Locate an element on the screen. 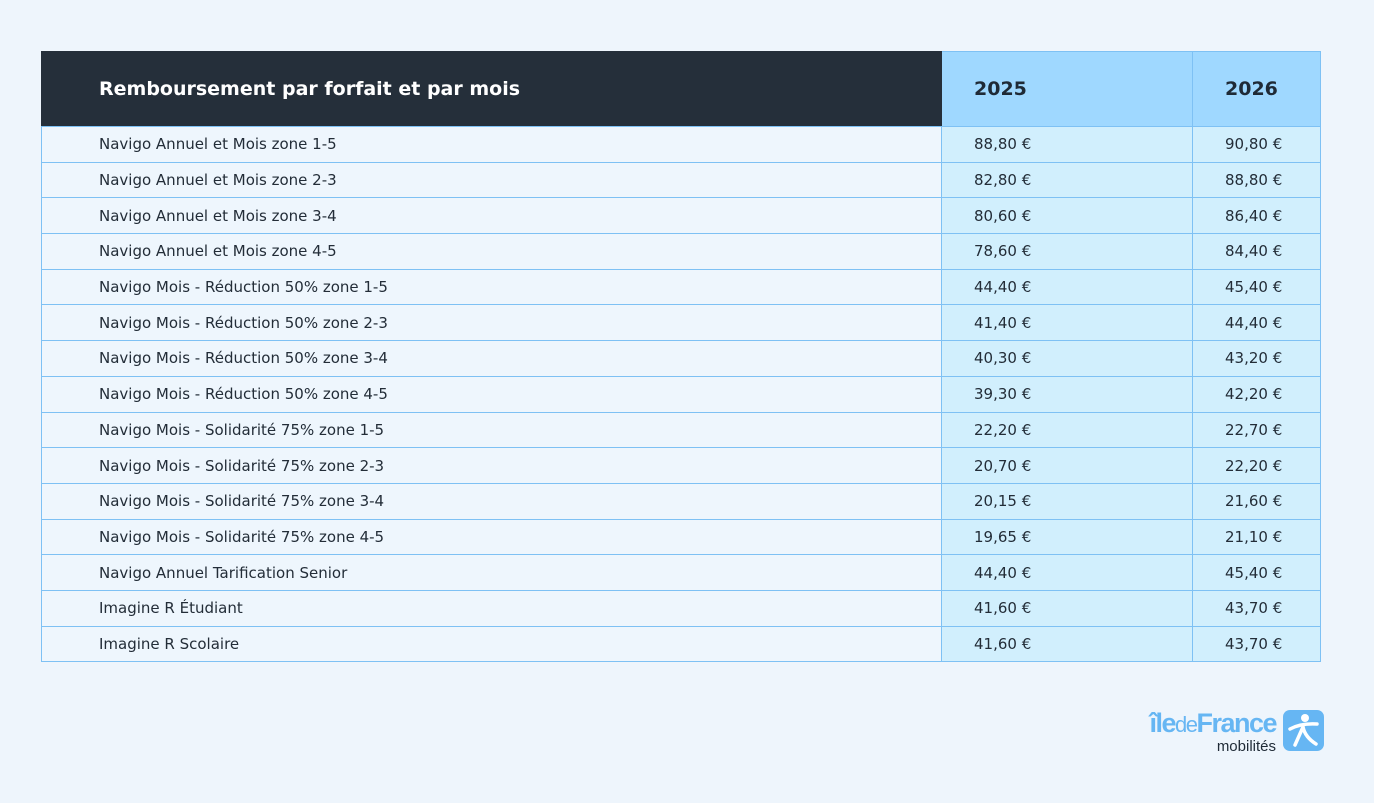  value-2025: 41,40 € is located at coordinates (1067, 323).